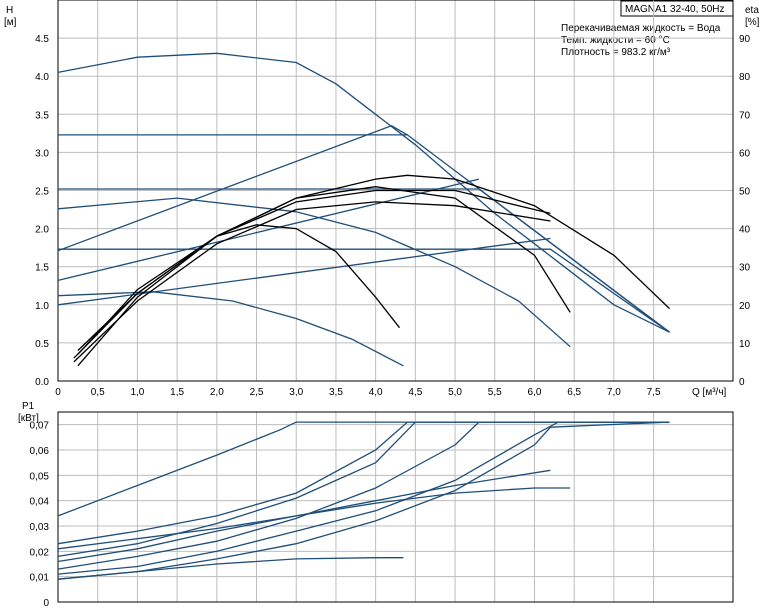  I want to click on eta-tick-label: 20, so click(745, 306).